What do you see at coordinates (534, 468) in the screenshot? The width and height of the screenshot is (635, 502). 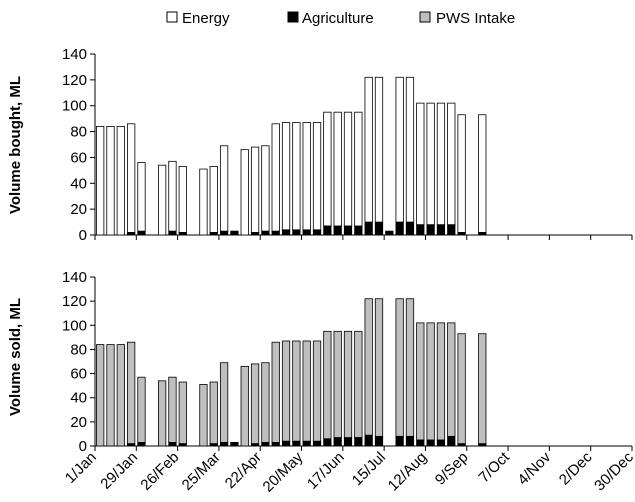 I see `x-tick-label: 4/Nov` at bounding box center [534, 468].